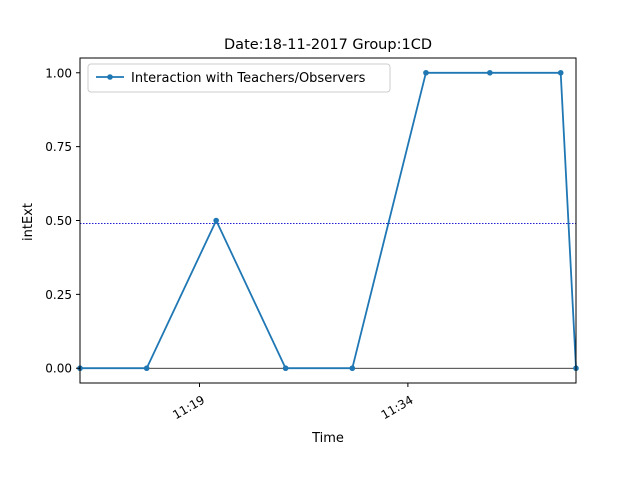 This screenshot has width=640, height=480. Describe the element at coordinates (327, 438) in the screenshot. I see `x-axis-label: Time` at that location.